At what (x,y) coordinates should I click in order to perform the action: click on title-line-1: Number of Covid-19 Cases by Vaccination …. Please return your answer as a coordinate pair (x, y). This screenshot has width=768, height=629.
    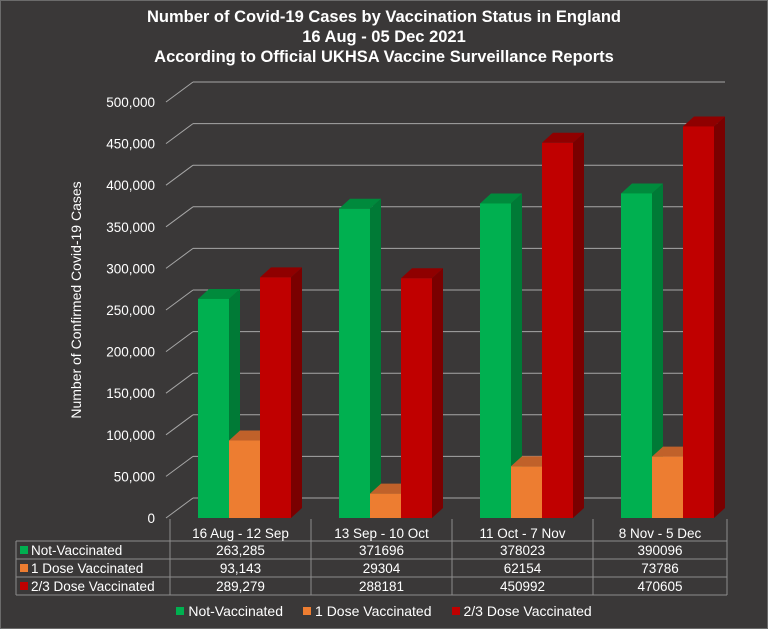
    Looking at the image, I should click on (384, 17).